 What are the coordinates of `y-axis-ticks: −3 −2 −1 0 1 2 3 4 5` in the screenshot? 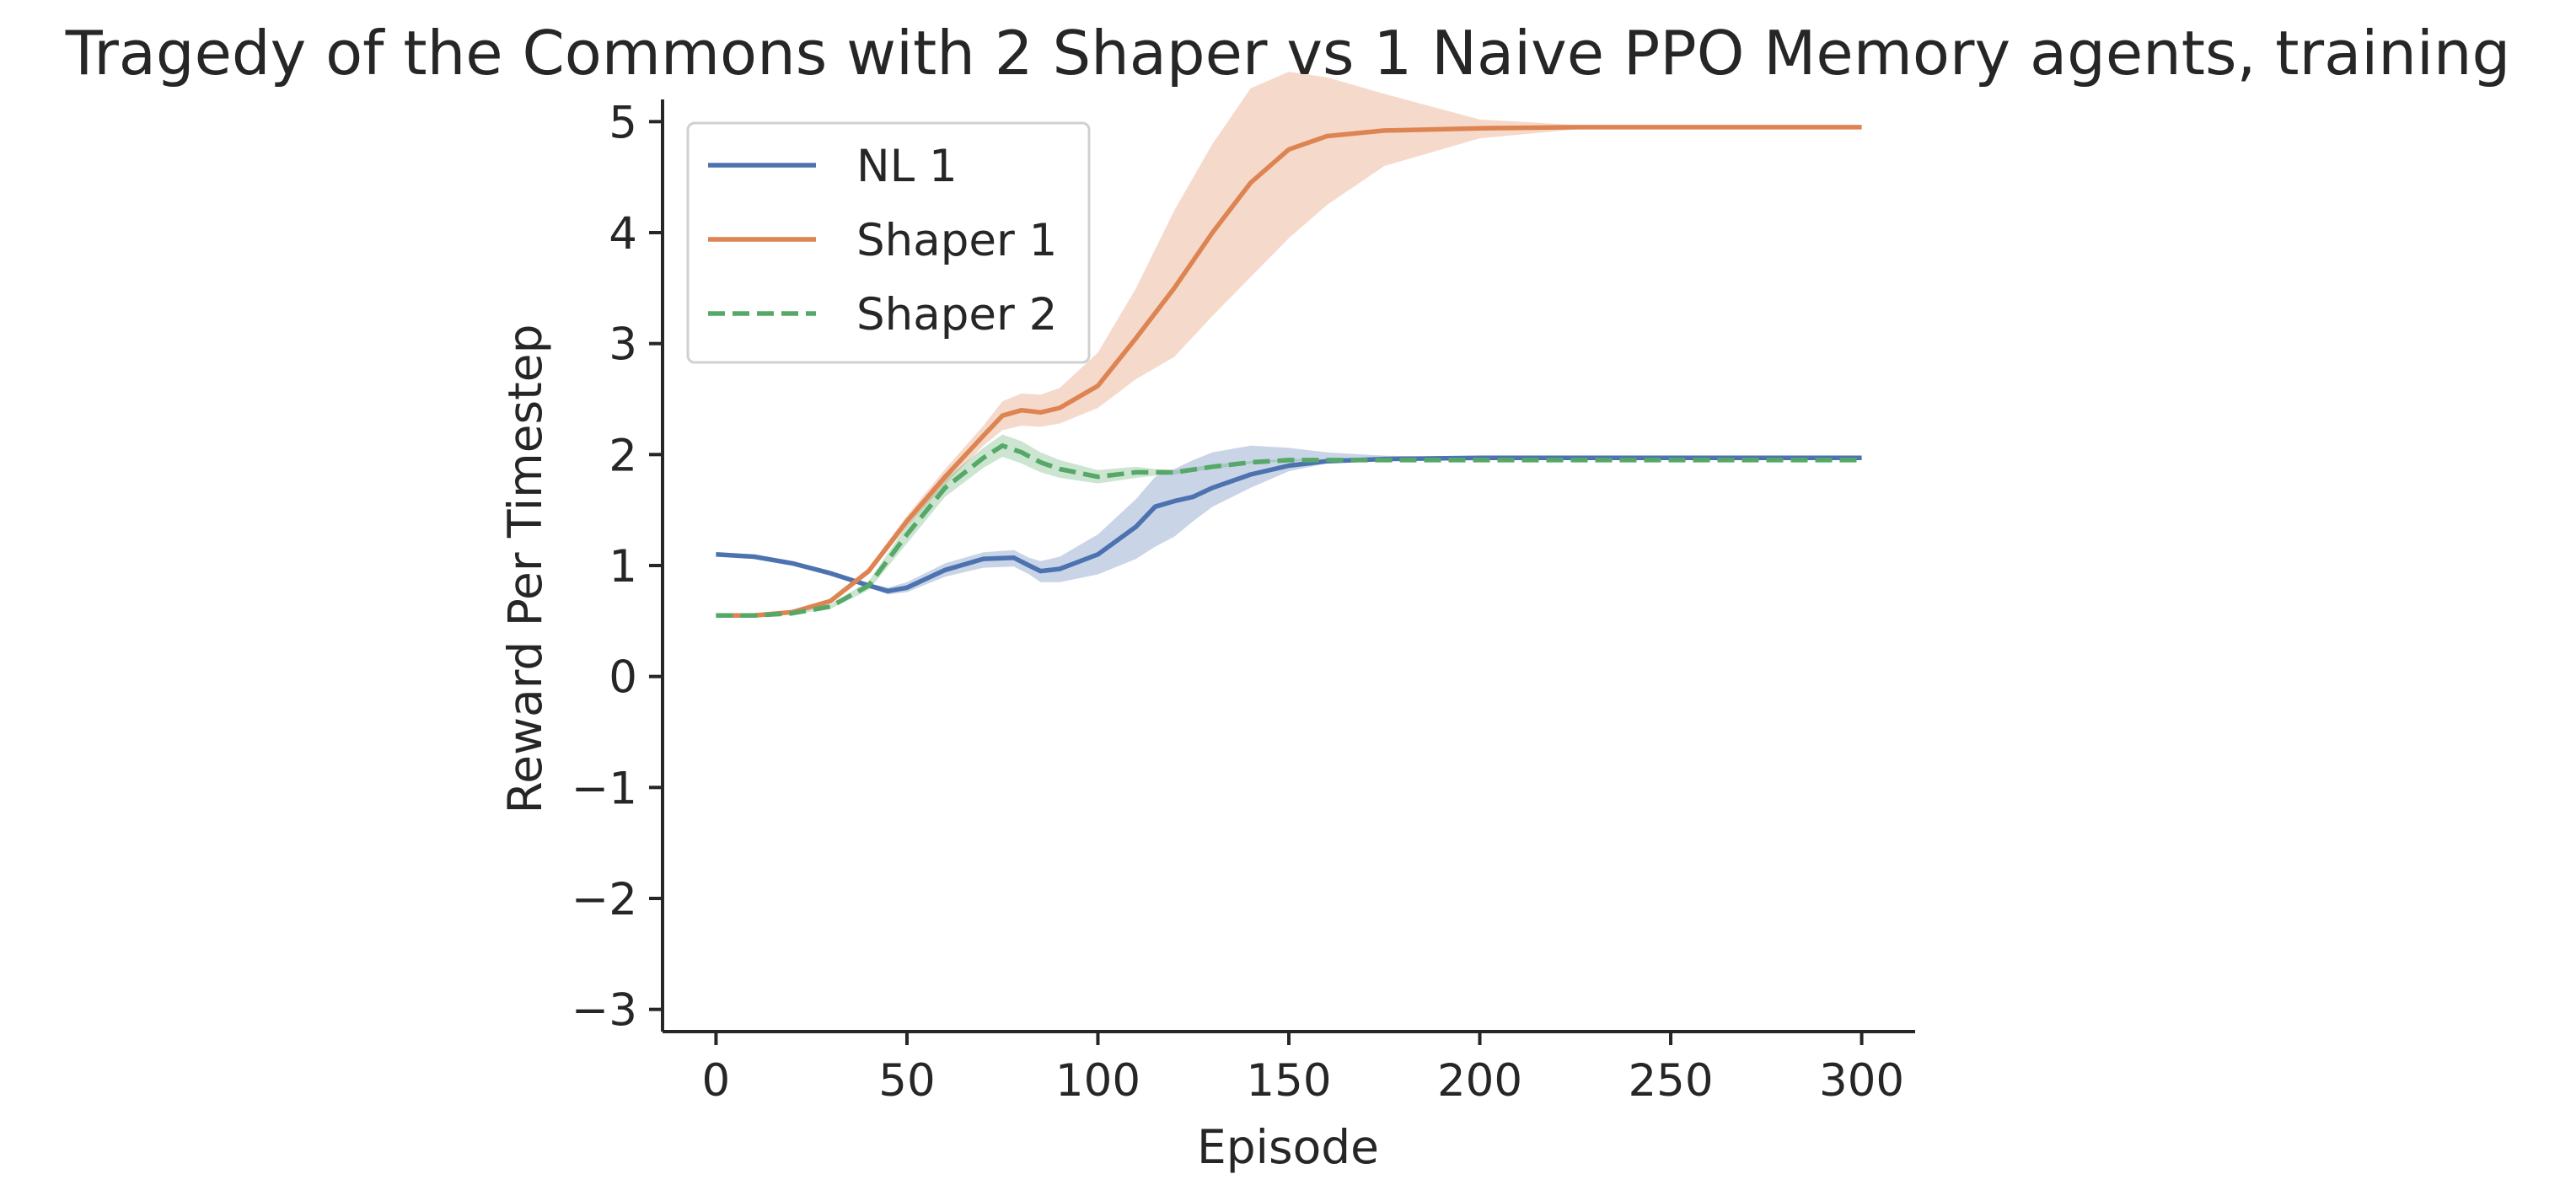 It's located at (617, 567).